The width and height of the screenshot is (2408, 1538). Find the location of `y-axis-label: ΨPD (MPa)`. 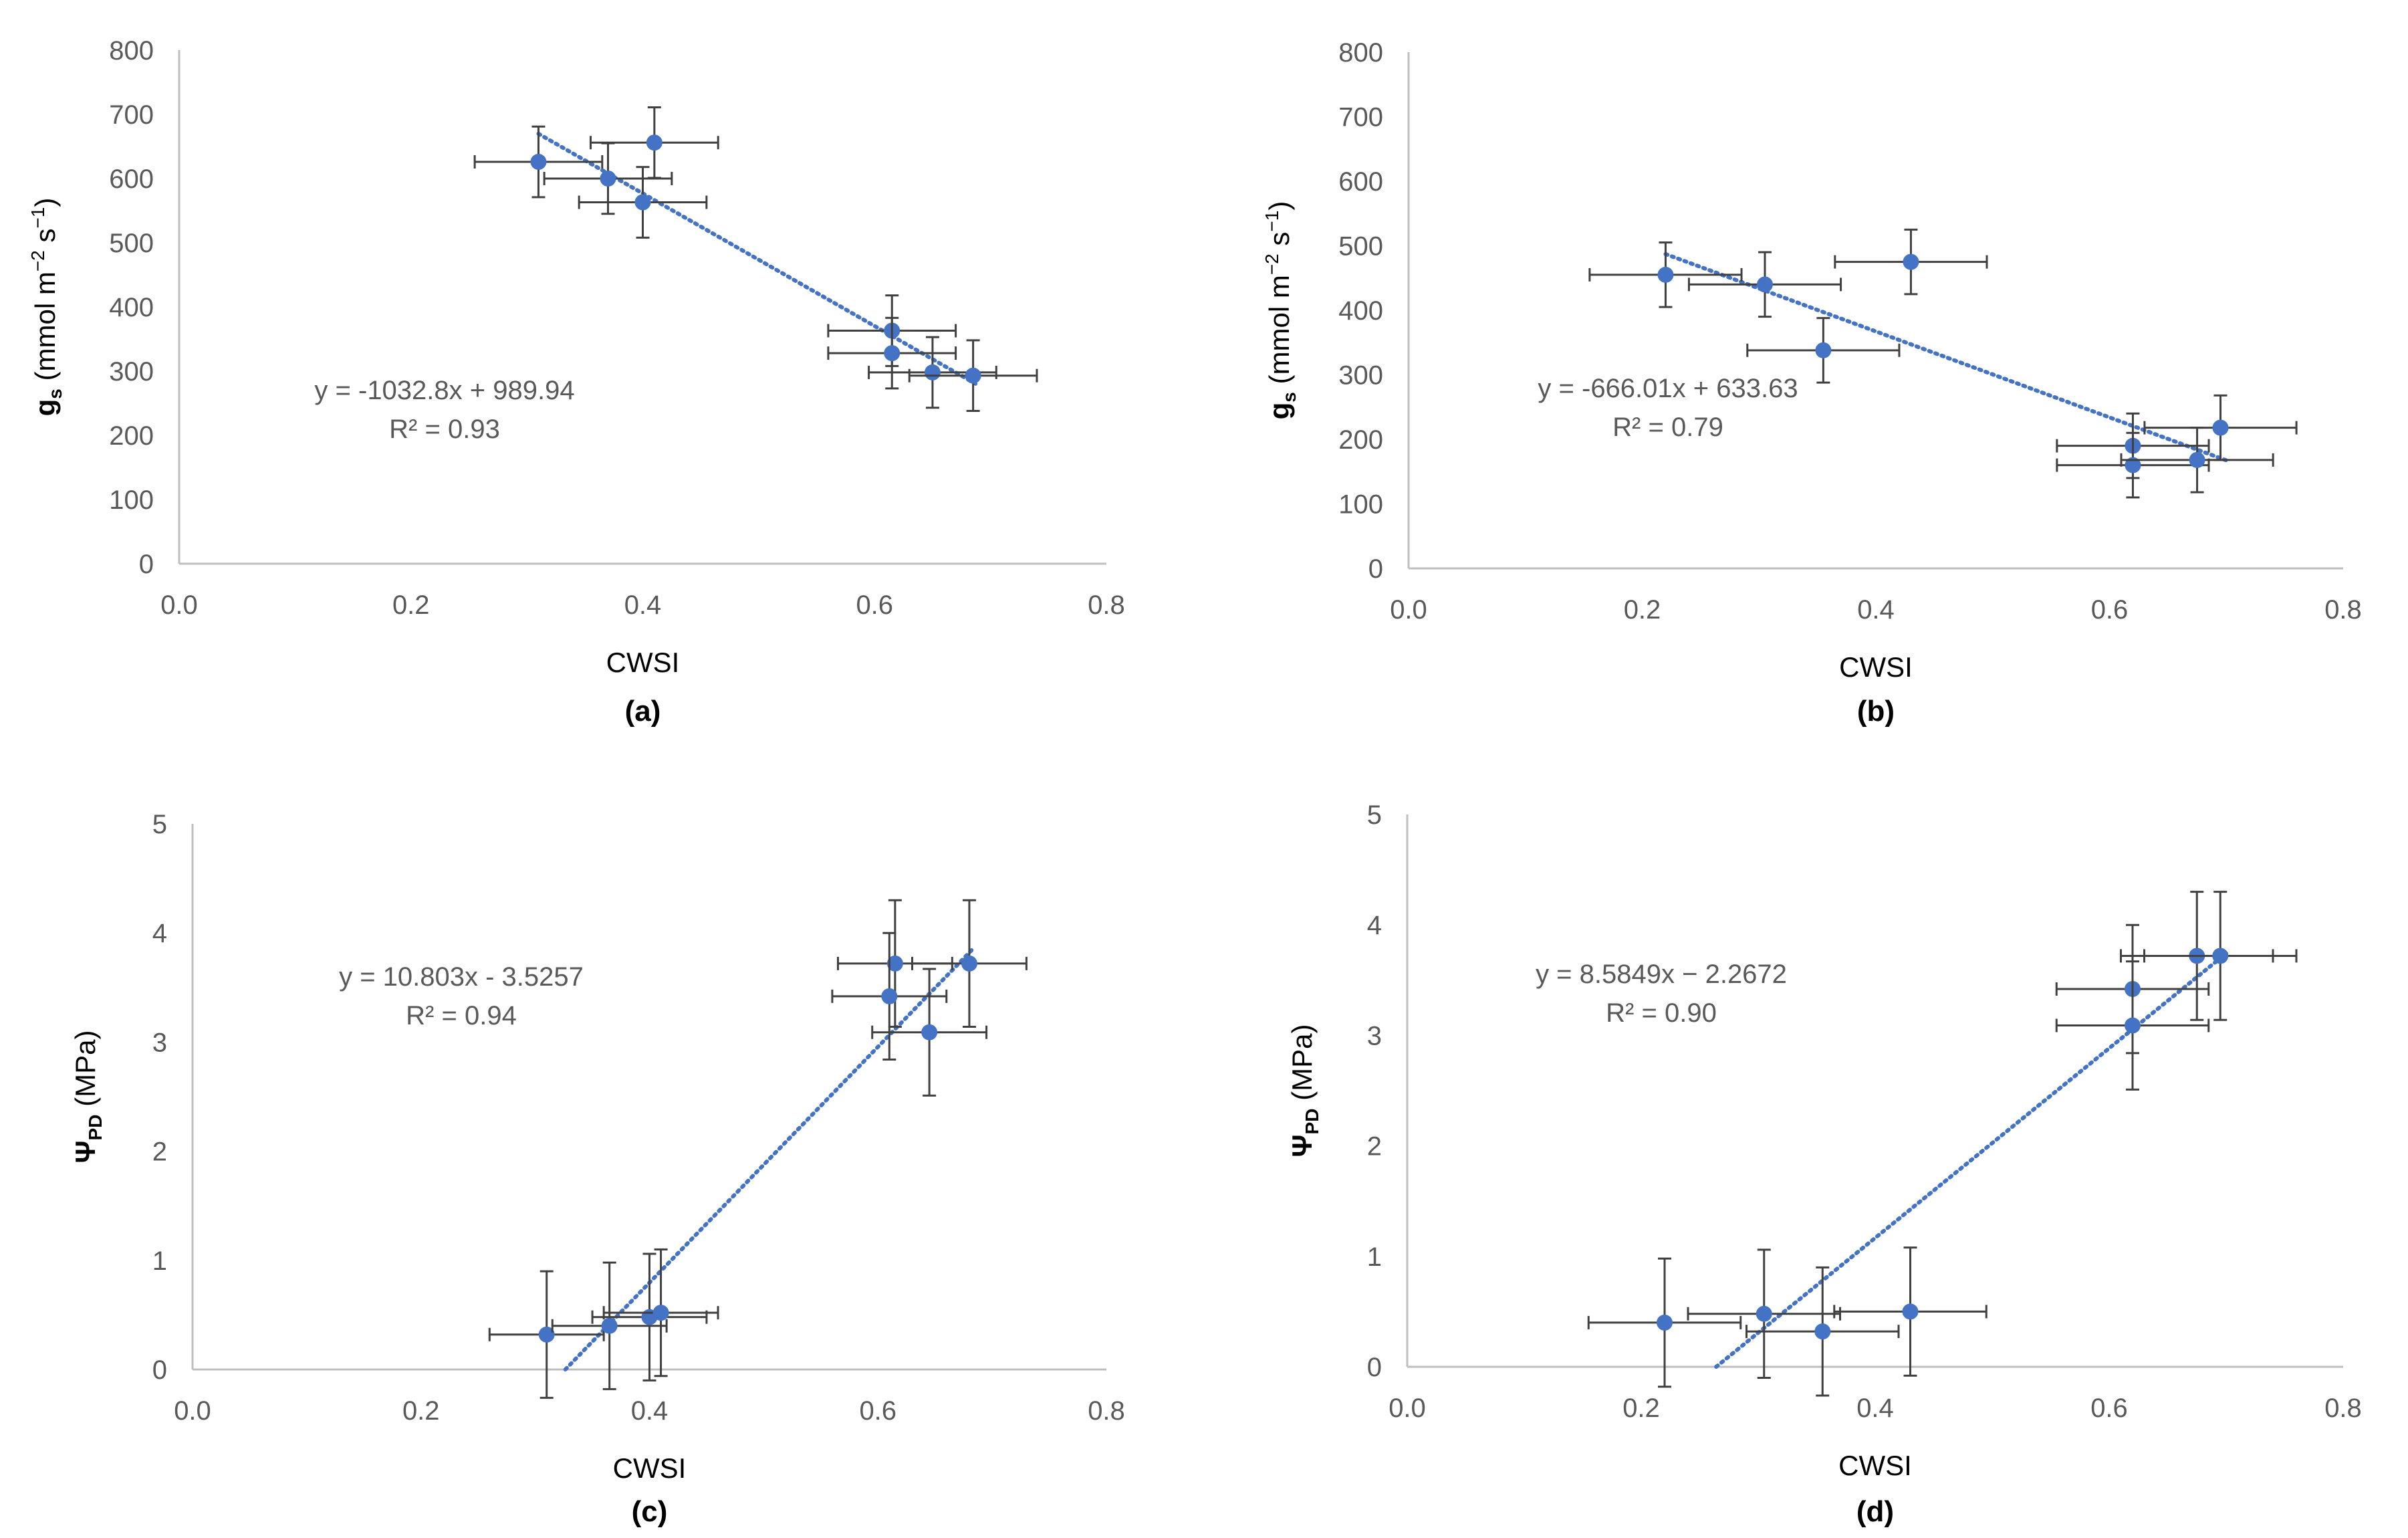

y-axis-label: ΨPD (MPa) is located at coordinates (1304, 1091).